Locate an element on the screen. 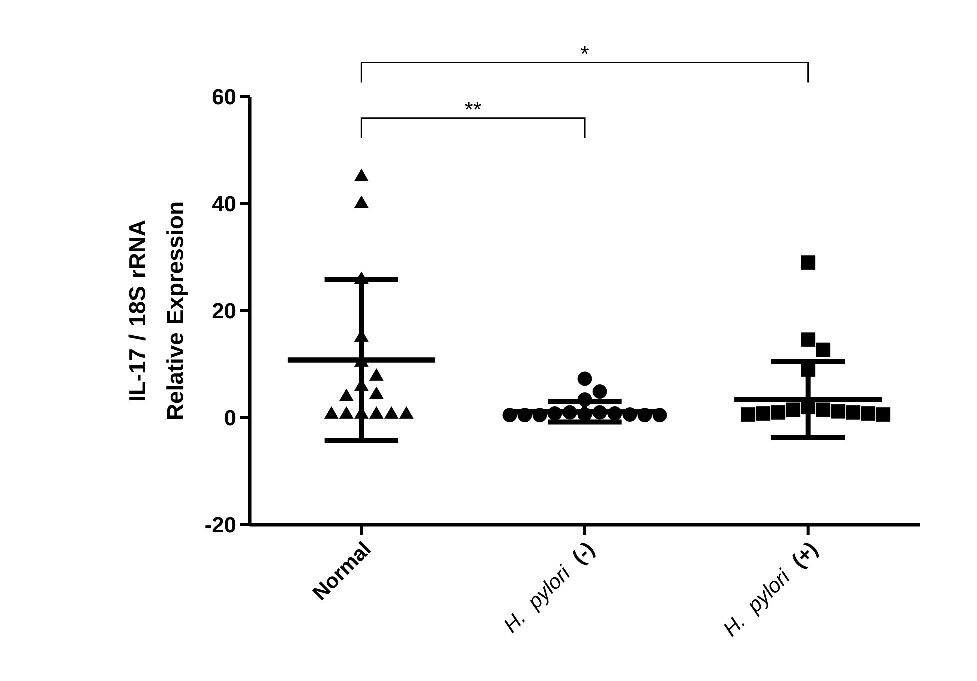  y-tick-label: 60 is located at coordinates (224, 97).